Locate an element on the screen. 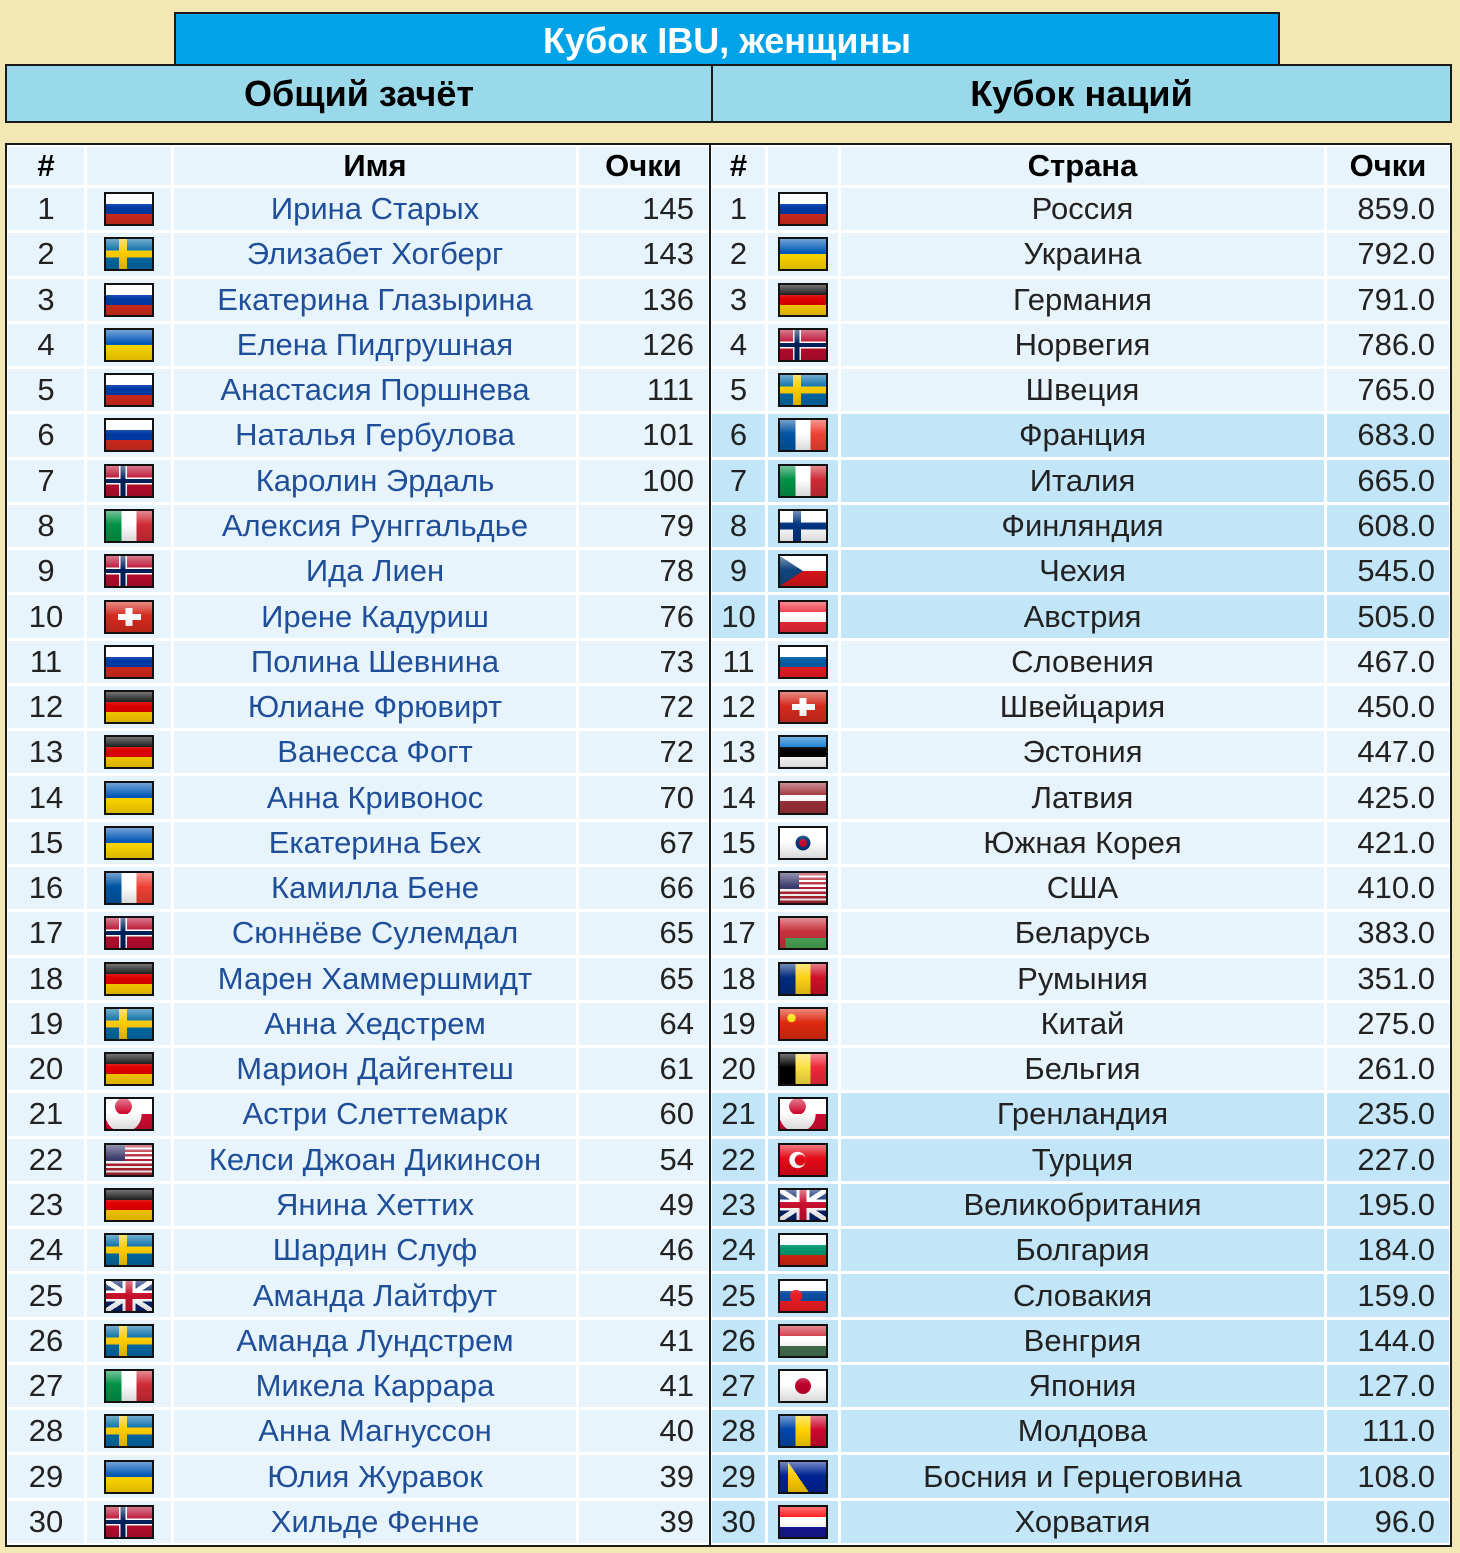 Image resolution: width=1460 pixels, height=1553 pixels. points-cell: 65 is located at coordinates (643, 933).